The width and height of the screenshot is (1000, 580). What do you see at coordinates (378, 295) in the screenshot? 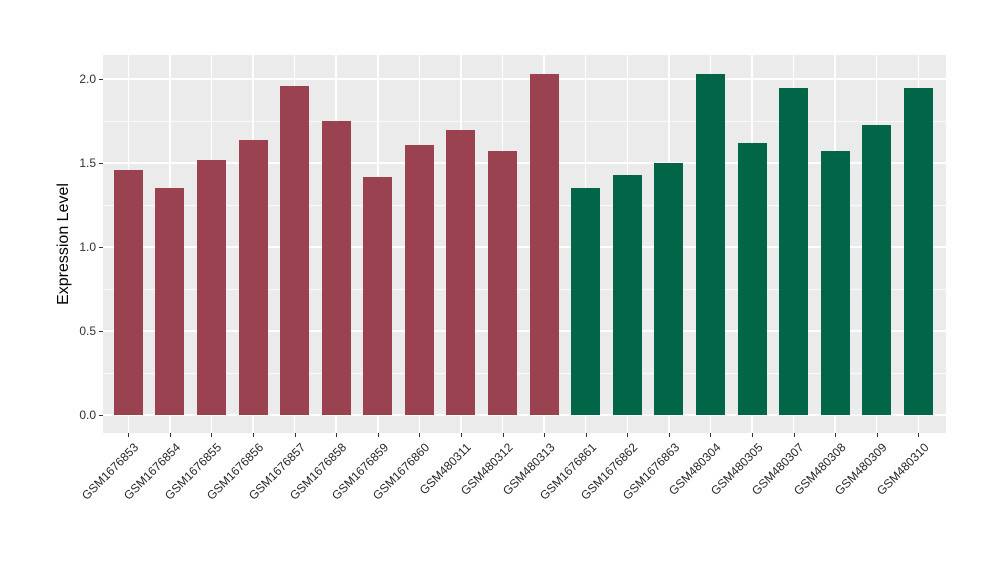
I see `bar-GSM1676859` at bounding box center [378, 295].